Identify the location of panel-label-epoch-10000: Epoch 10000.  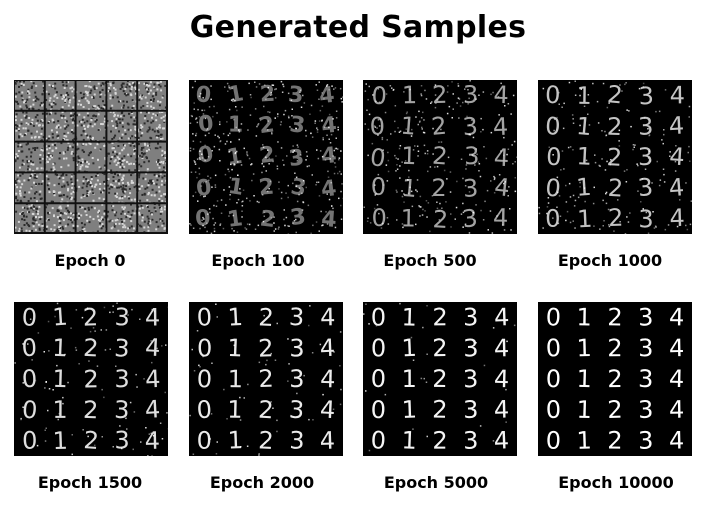
(616, 482).